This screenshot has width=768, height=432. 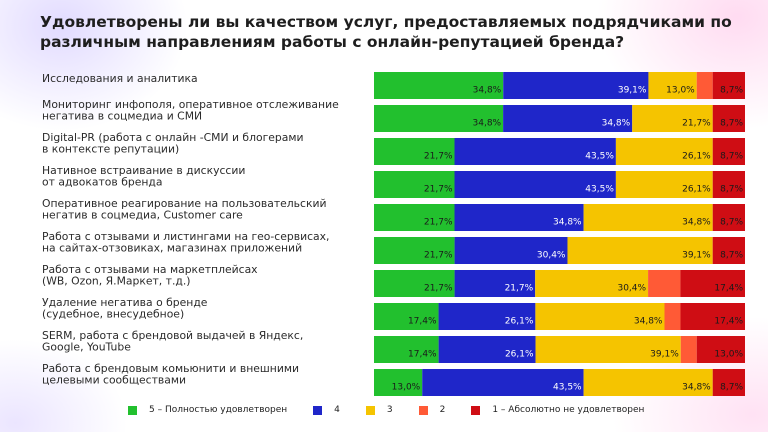 What do you see at coordinates (120, 78) in the screenshot?
I see `category-label: Исследования и аналитика` at bounding box center [120, 78].